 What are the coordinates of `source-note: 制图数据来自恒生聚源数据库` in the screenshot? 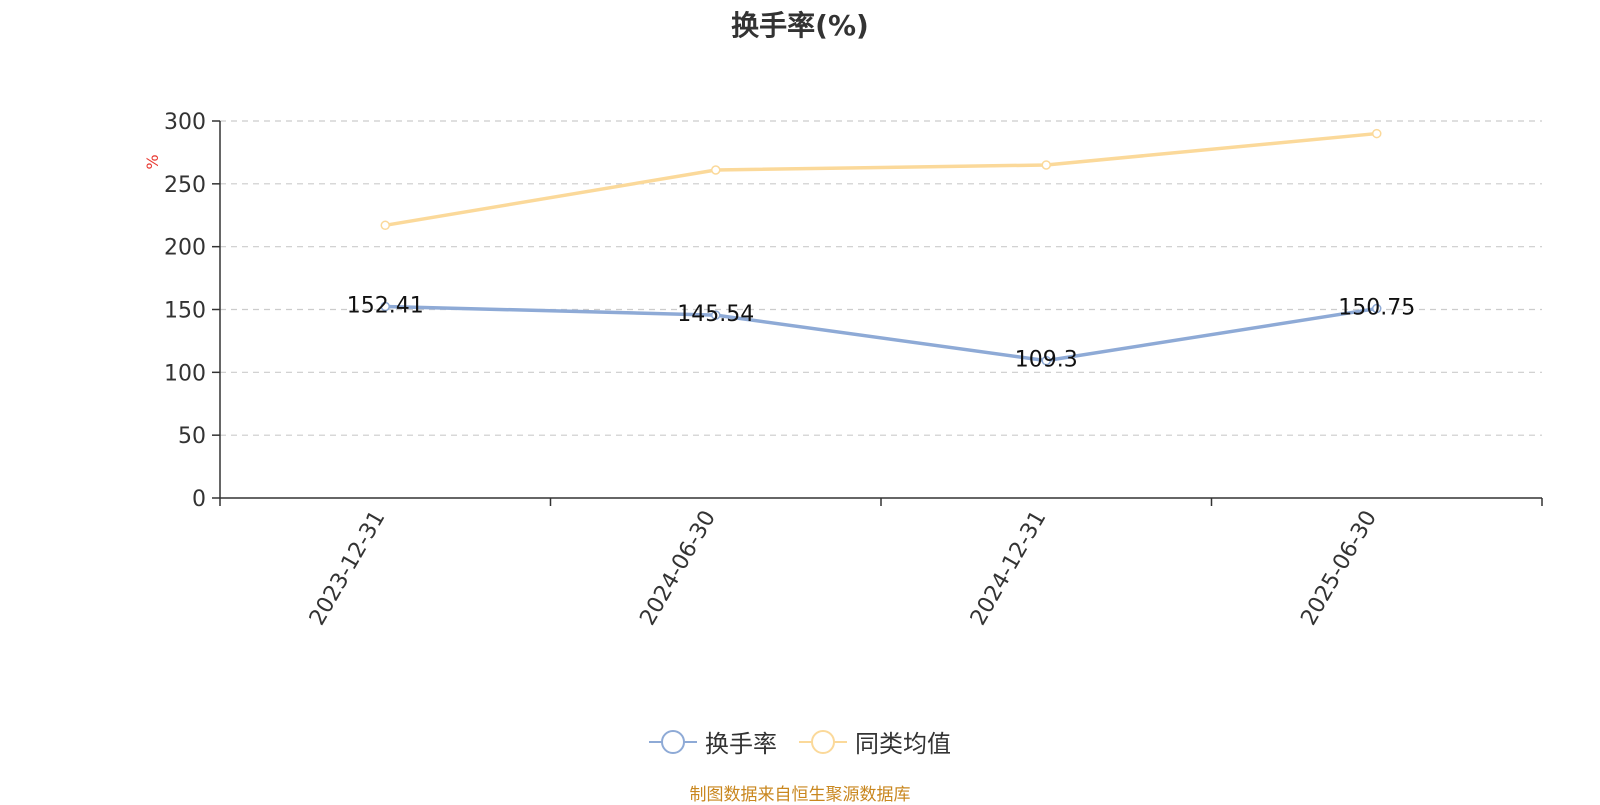 It's located at (800, 795).